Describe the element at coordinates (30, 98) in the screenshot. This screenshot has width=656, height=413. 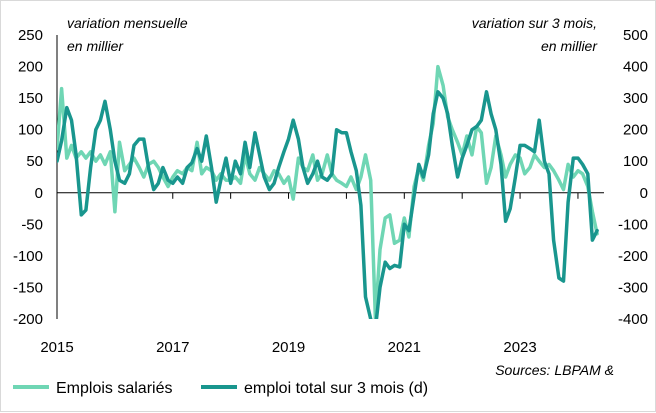
I see `left-tick-label: 150` at that location.